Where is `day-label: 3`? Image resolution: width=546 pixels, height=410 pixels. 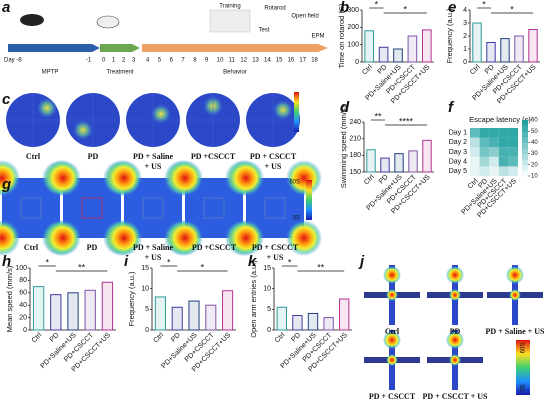
day-label: 3 is located at coordinates (134, 61).